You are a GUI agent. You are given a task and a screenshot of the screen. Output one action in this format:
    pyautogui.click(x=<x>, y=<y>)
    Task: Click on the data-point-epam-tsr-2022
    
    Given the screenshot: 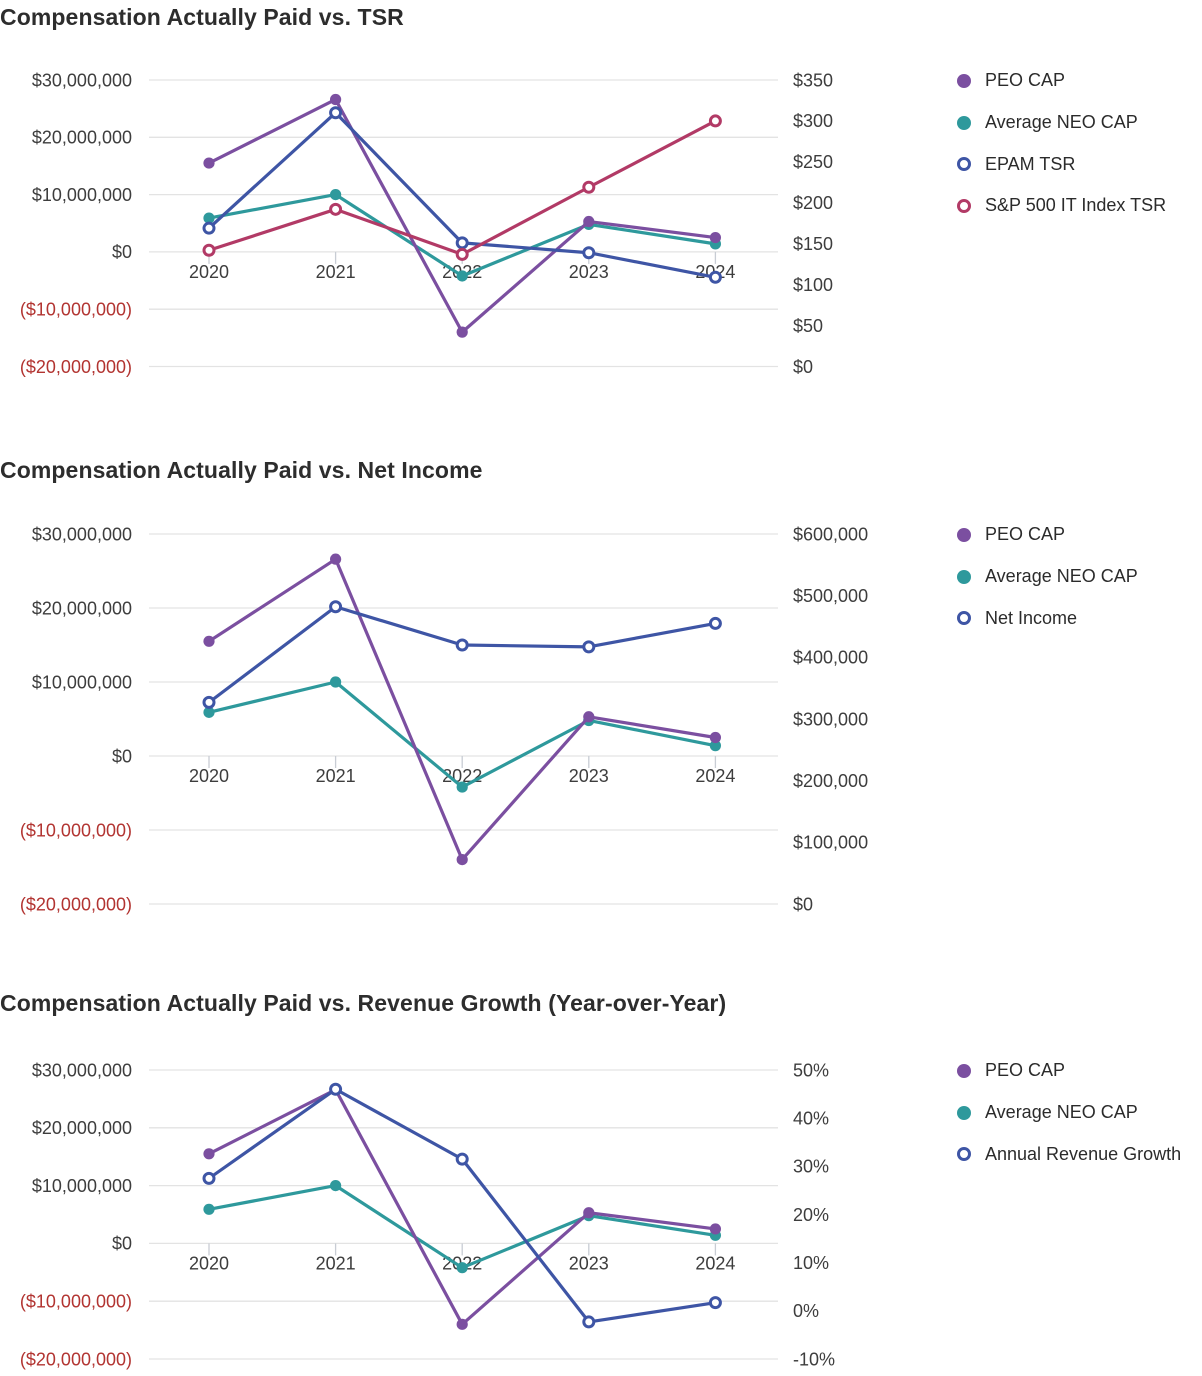 What is the action you would take?
    pyautogui.click(x=462, y=243)
    